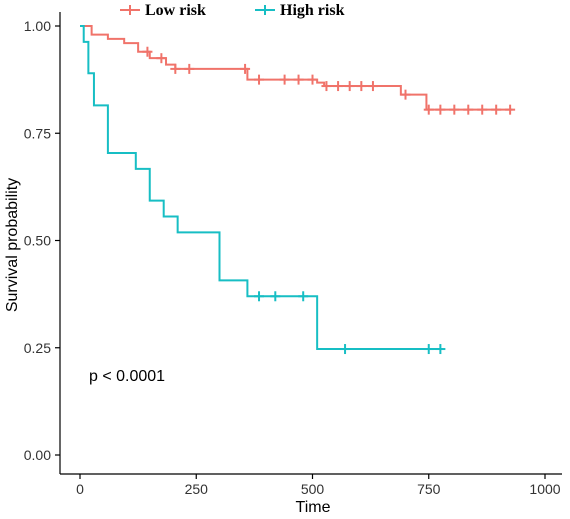 The image size is (570, 519). I want to click on y-tick-label: 1.00, so click(37, 26).